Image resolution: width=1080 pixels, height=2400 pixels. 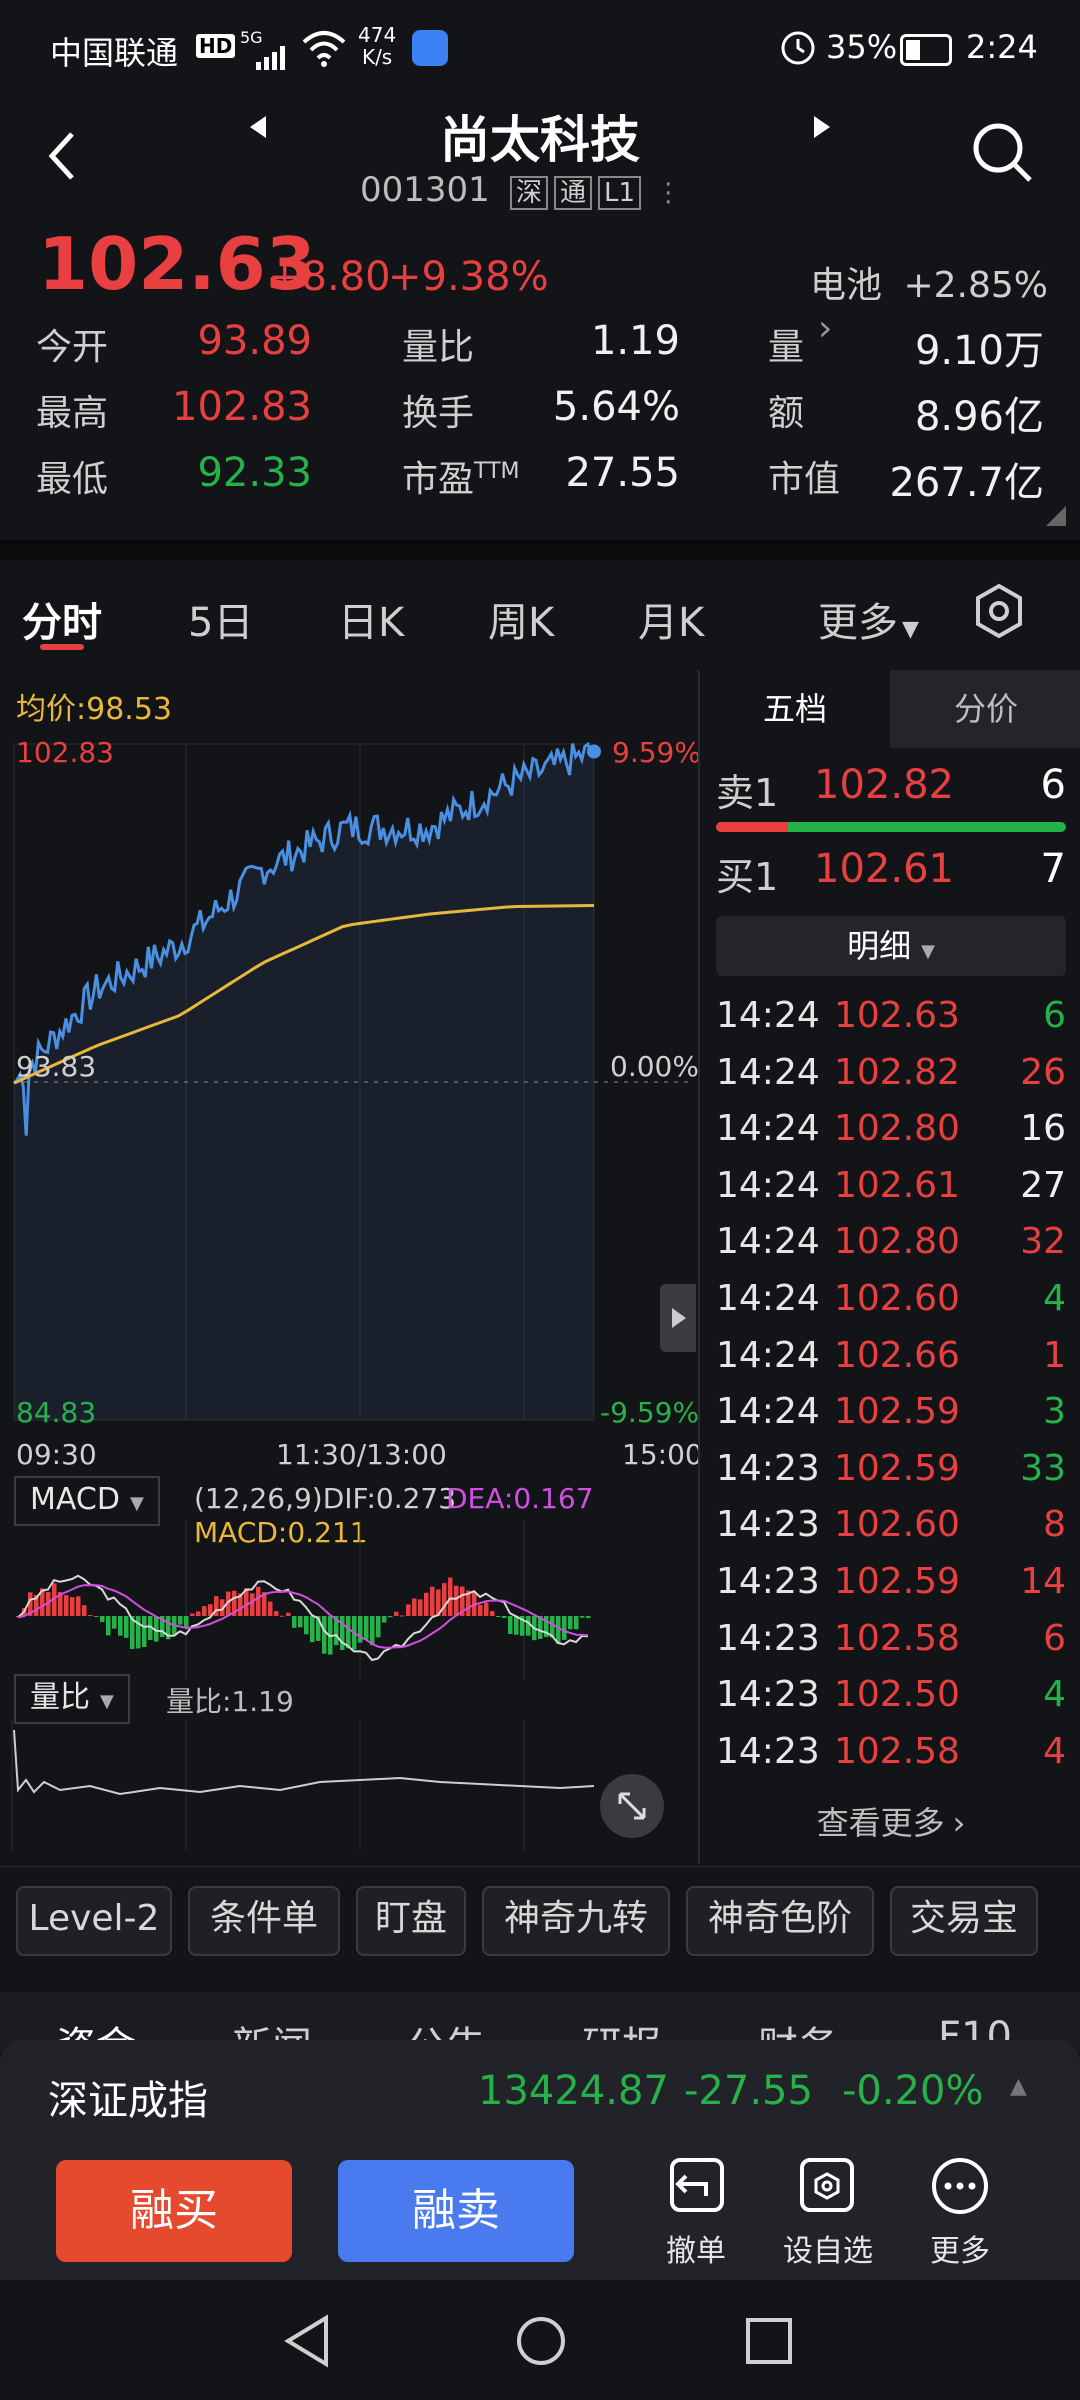 I want to click on stat-value-open: 93.89, so click(x=254, y=341).